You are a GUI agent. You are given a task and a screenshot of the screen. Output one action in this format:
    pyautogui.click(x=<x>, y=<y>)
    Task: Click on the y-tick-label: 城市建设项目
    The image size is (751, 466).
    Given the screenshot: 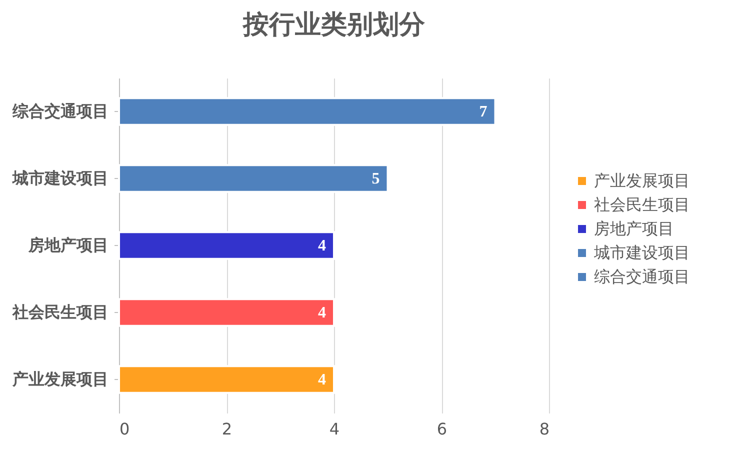 What is the action you would take?
    pyautogui.click(x=60, y=178)
    